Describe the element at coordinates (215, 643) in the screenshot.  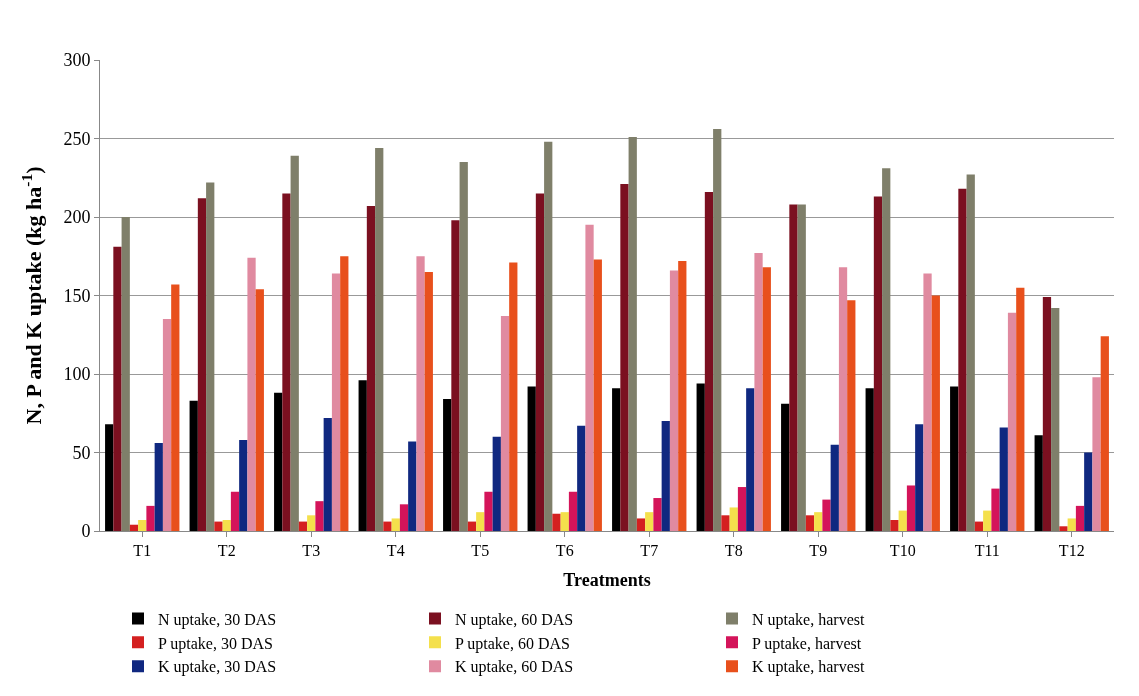
I see `legend-label: P uptake, 30 DAS` at that location.